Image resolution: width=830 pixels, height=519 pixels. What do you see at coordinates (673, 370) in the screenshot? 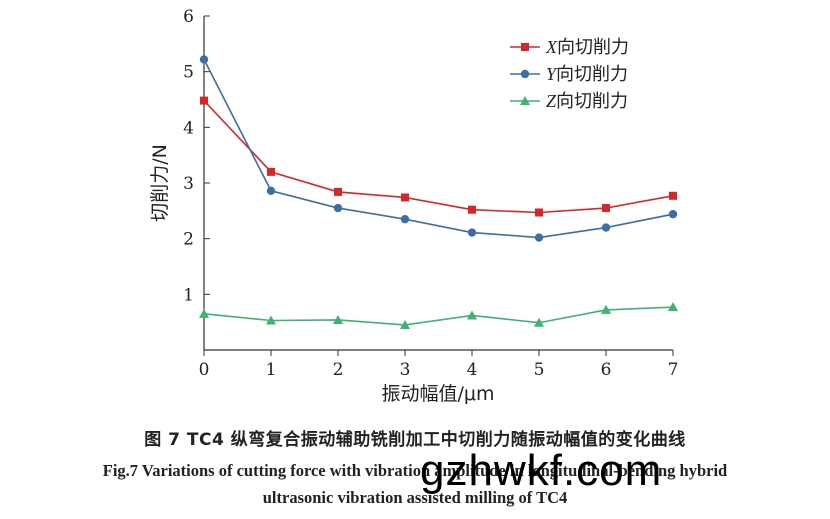
I see `x-tick-label: 7` at bounding box center [673, 370].